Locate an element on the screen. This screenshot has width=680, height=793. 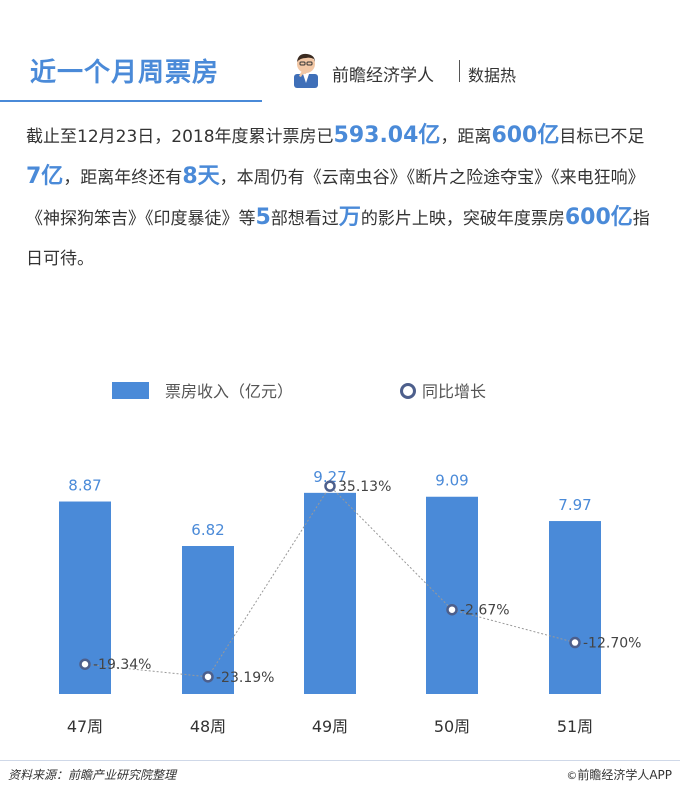
x-tick-label: 47周 is located at coordinates (85, 726).